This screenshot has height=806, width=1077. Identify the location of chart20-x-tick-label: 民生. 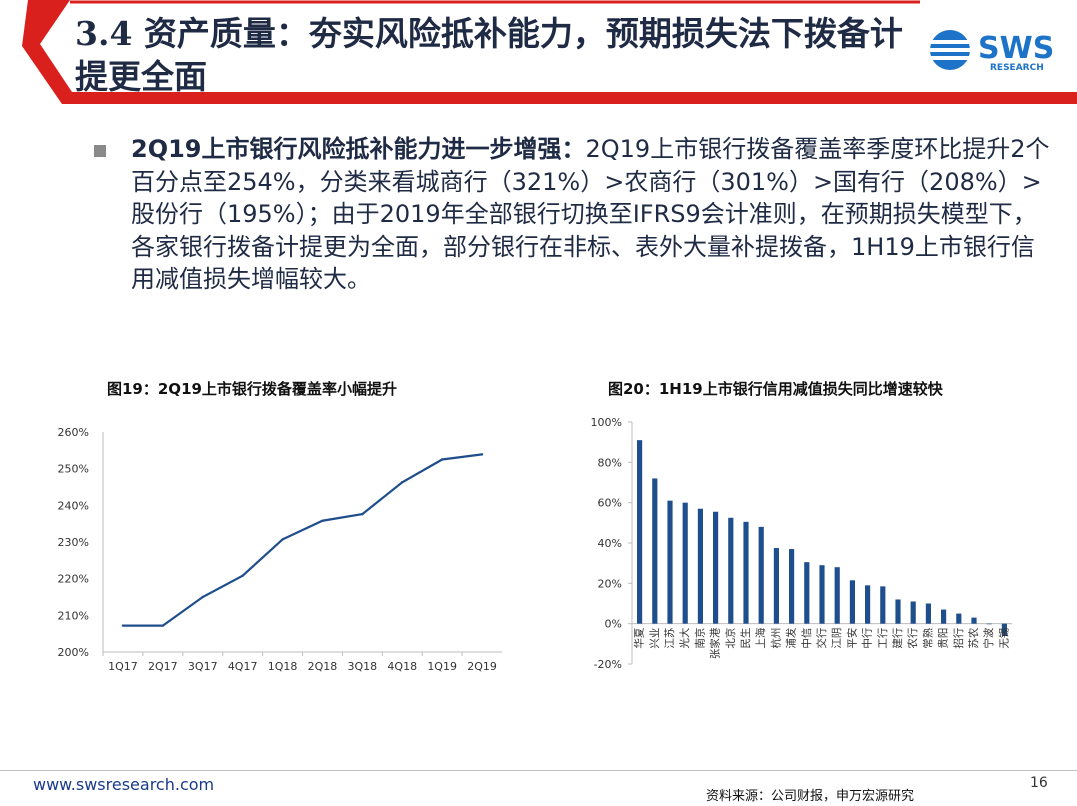
(745, 638).